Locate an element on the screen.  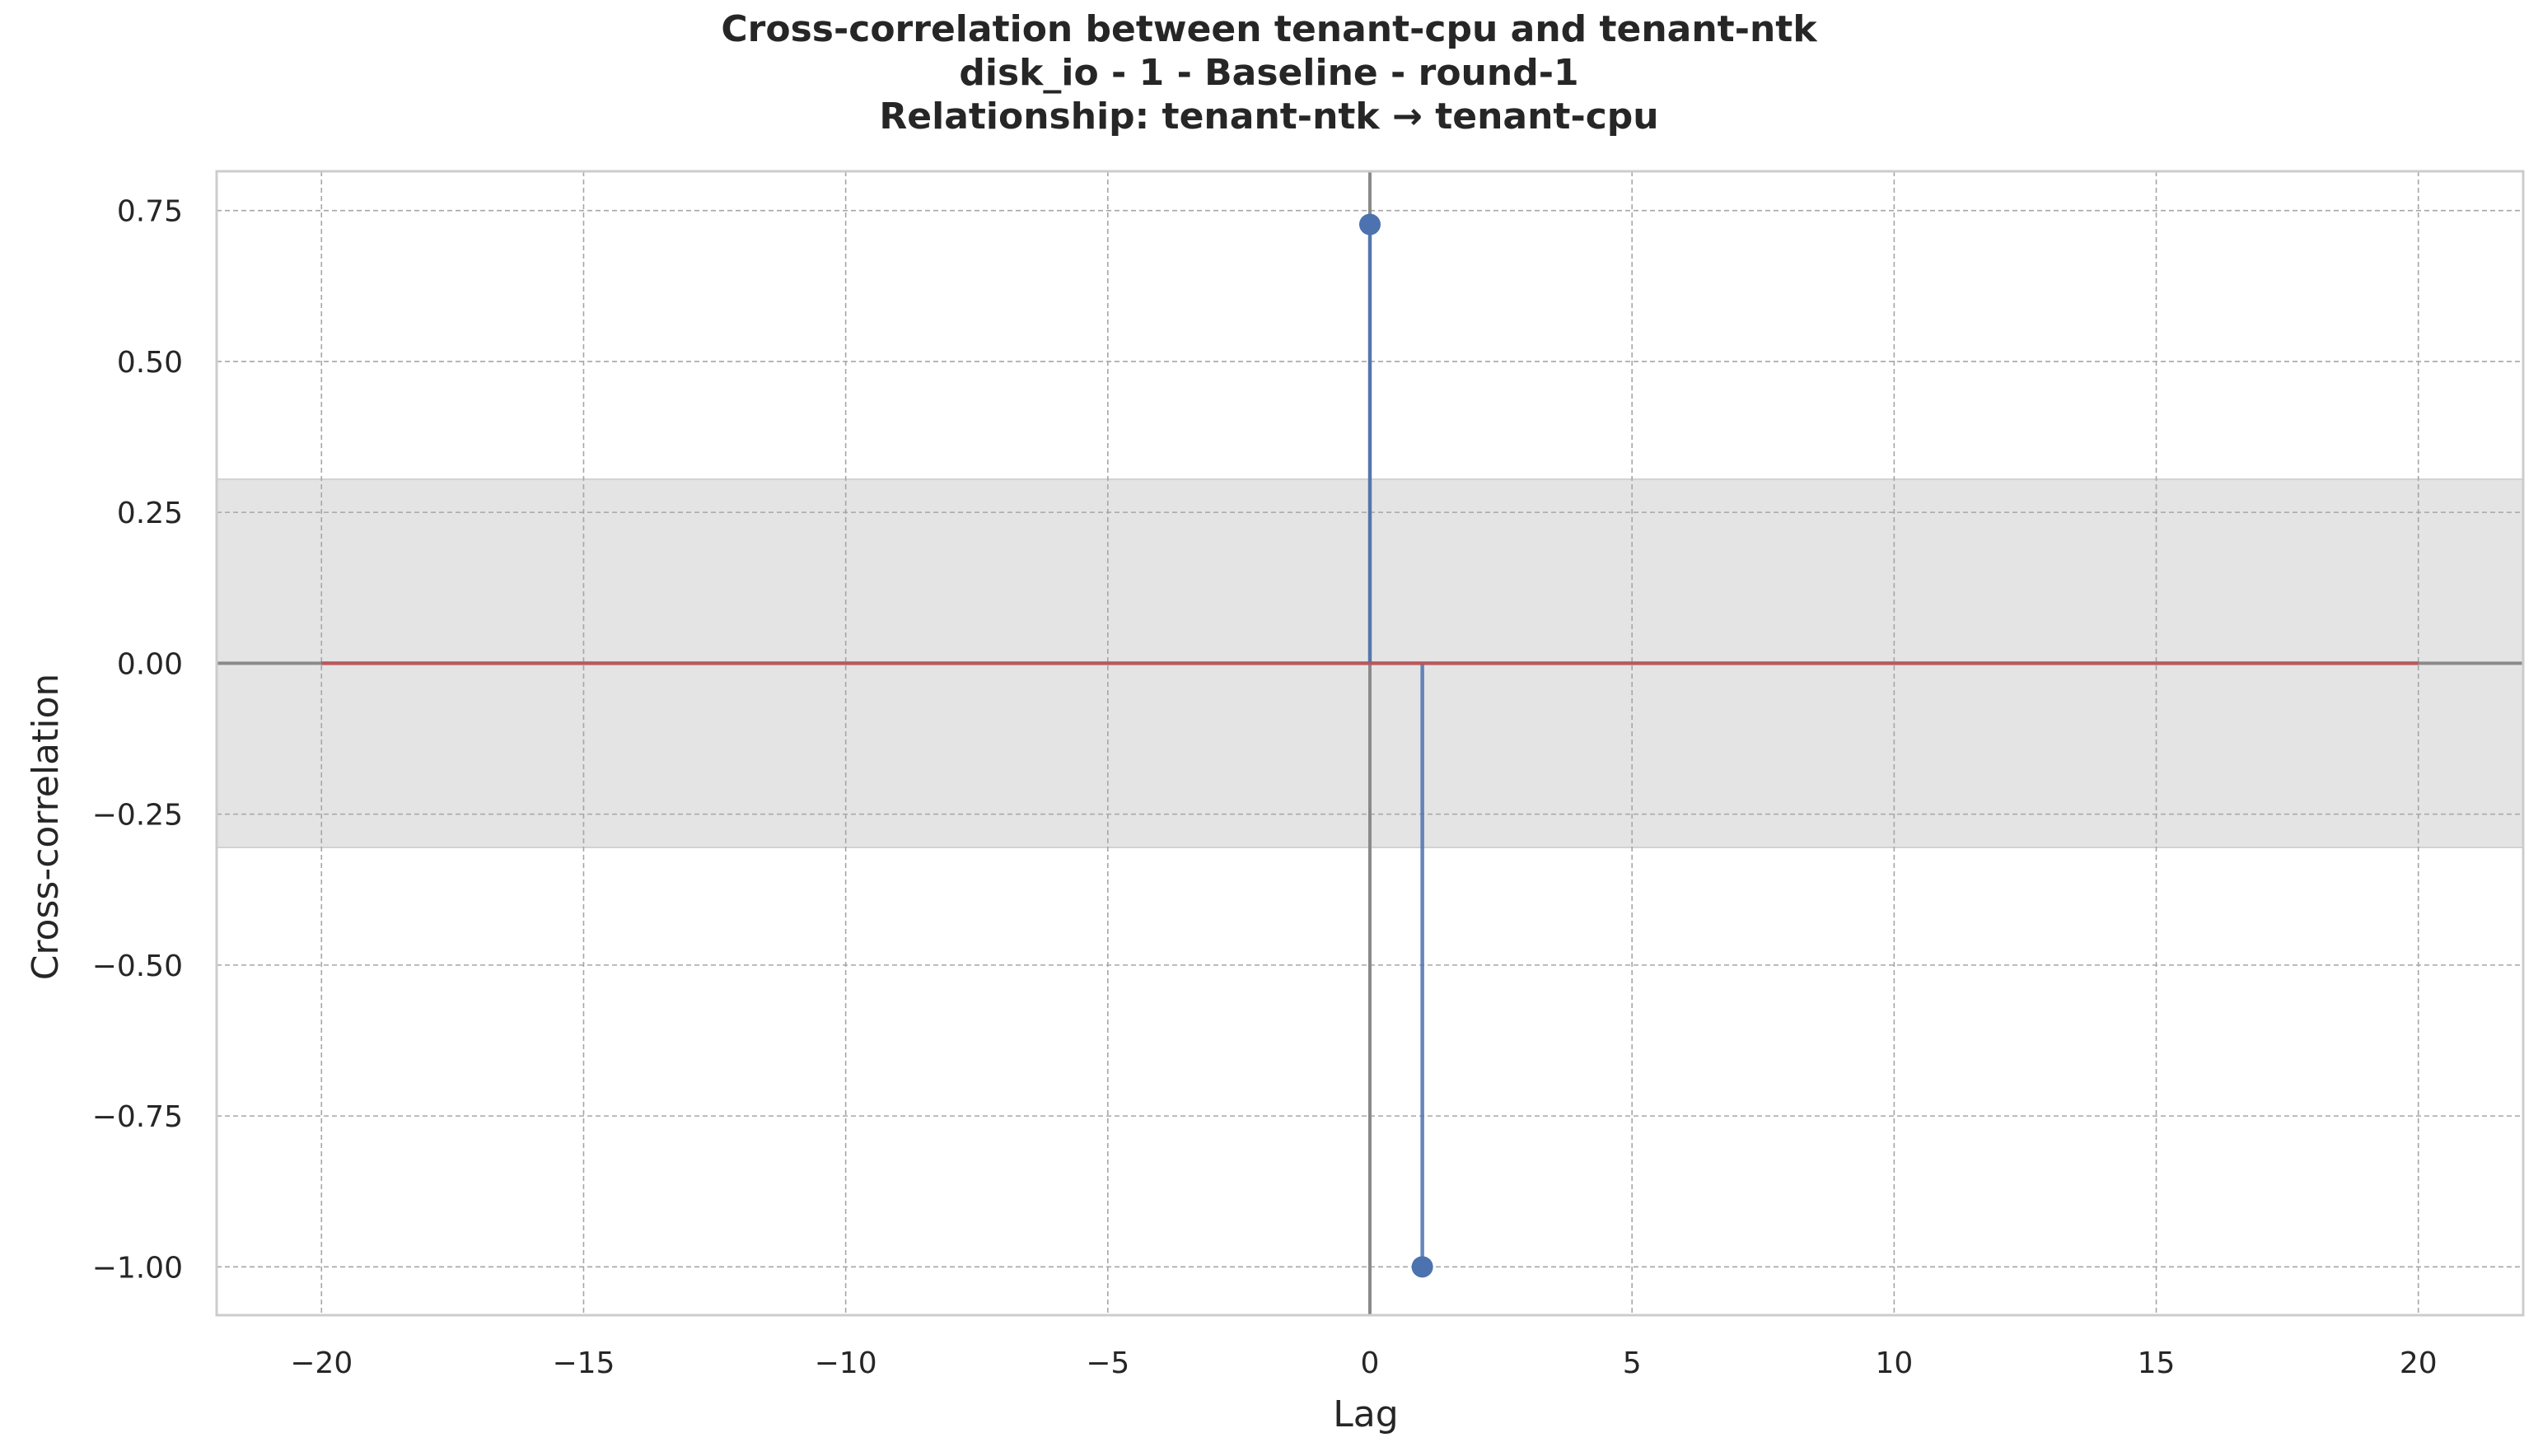
y-tick-label: −1.00 is located at coordinates (137, 1268).